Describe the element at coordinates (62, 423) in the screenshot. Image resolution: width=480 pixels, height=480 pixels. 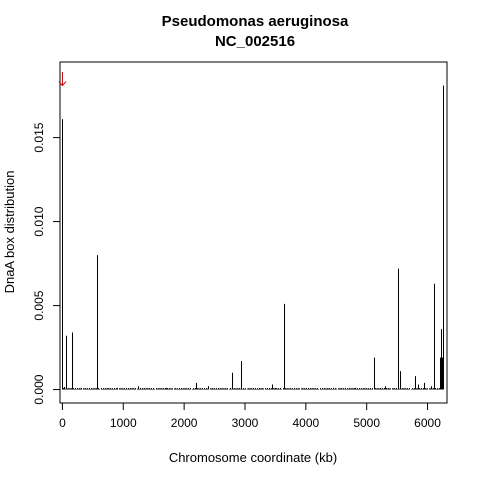
I see `x-tick-label: 0` at that location.